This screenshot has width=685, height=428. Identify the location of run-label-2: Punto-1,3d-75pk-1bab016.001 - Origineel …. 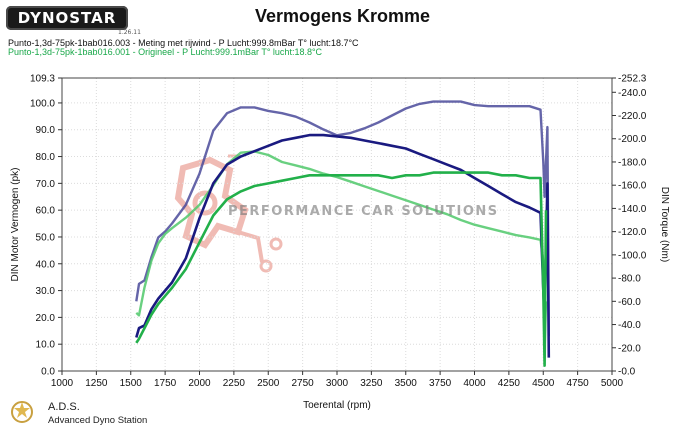
(165, 52).